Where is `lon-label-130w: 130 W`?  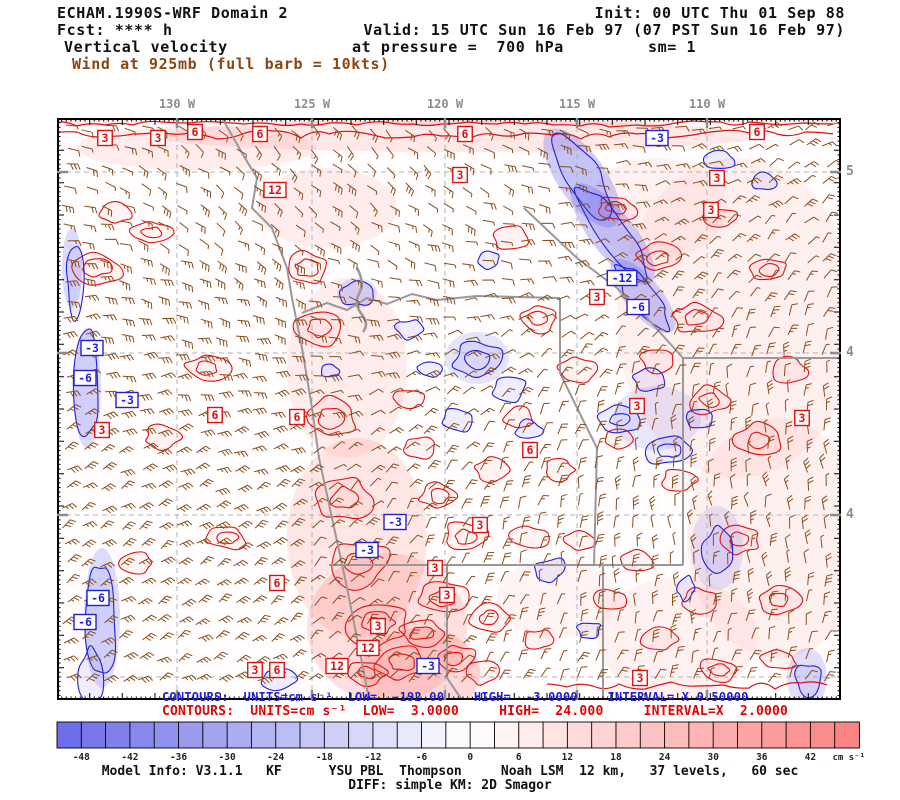
lon-label-130w: 130 W is located at coordinates (177, 104).